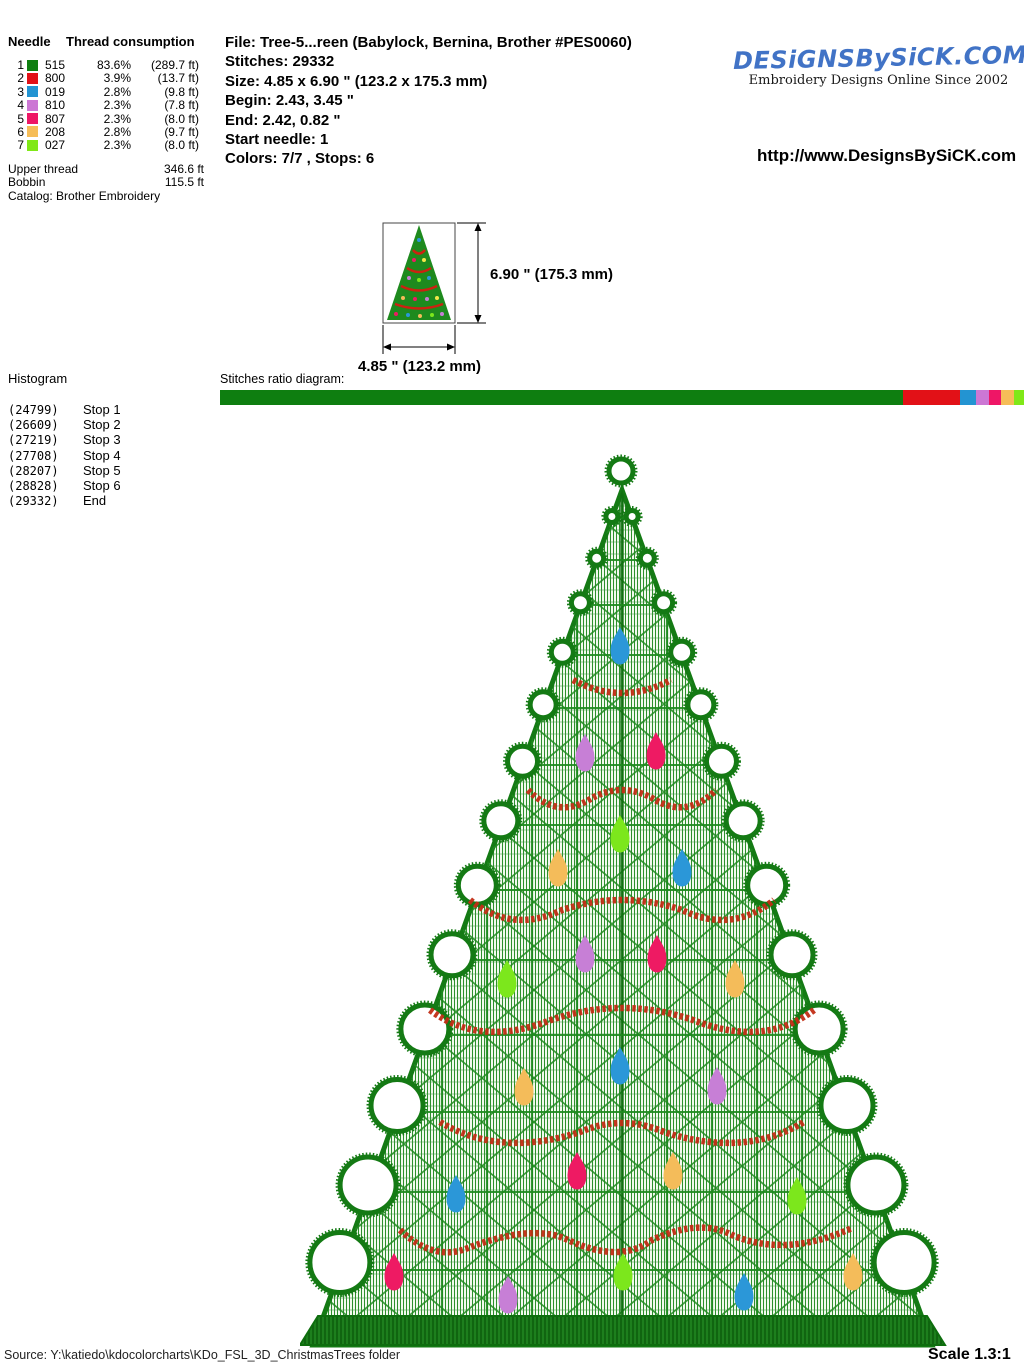  I want to click on thread-code: 800, so click(55, 78).